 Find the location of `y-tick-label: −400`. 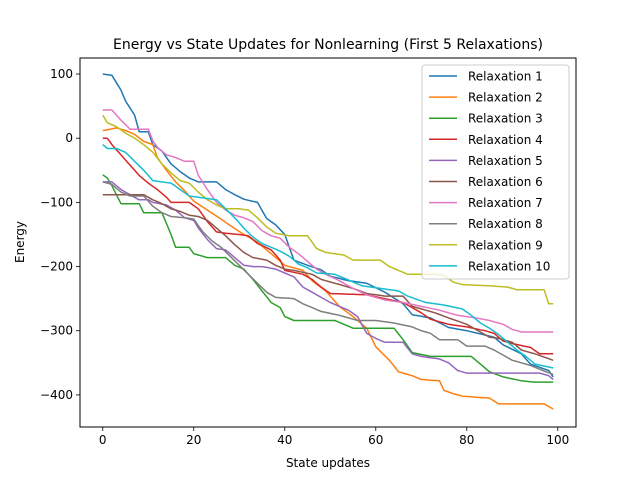

y-tick-label: −400 is located at coordinates (56, 395).